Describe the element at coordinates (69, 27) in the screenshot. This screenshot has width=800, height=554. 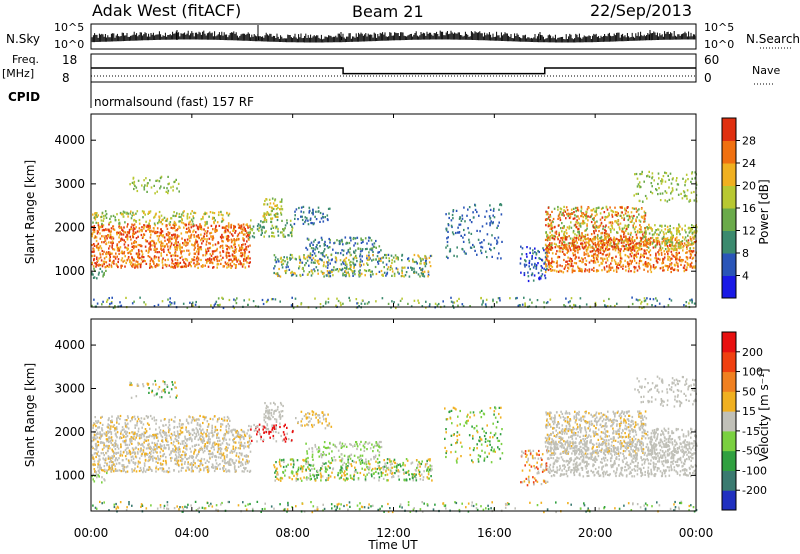
I see `nsky-tick-high: 10^5` at that location.